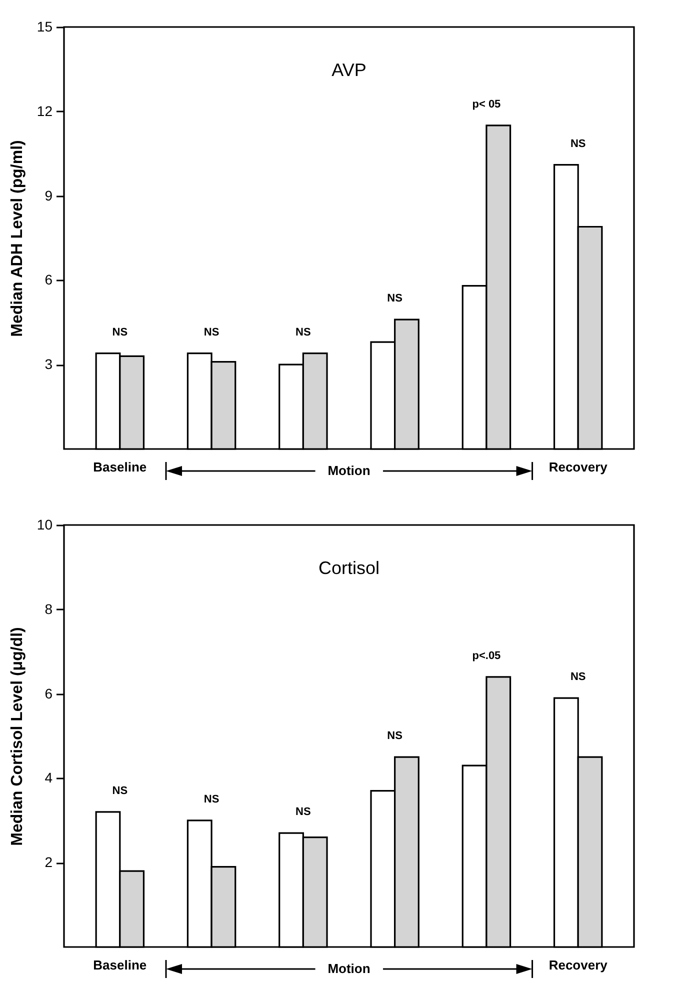  What do you see at coordinates (486, 656) in the screenshot?
I see `annotation: p<.05` at bounding box center [486, 656].